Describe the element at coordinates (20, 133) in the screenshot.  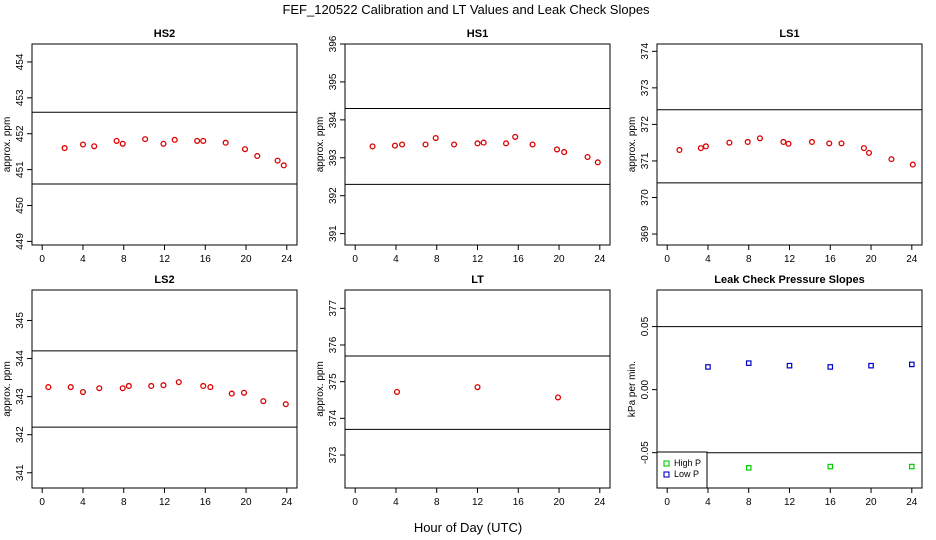
I see `y-tick-label: 452` at that location.